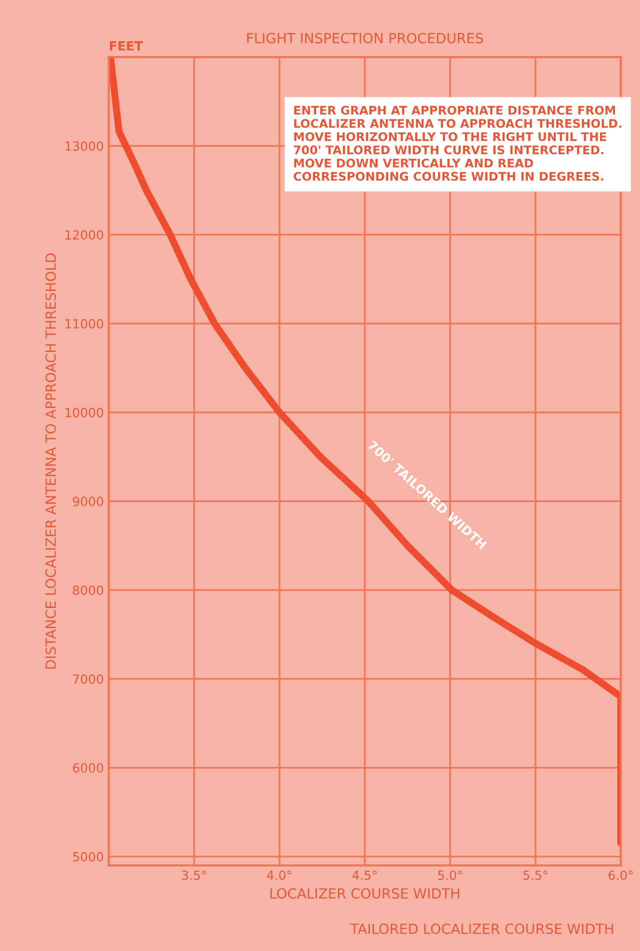  What do you see at coordinates (88, 857) in the screenshot?
I see `y-tick-label: 5000` at bounding box center [88, 857].